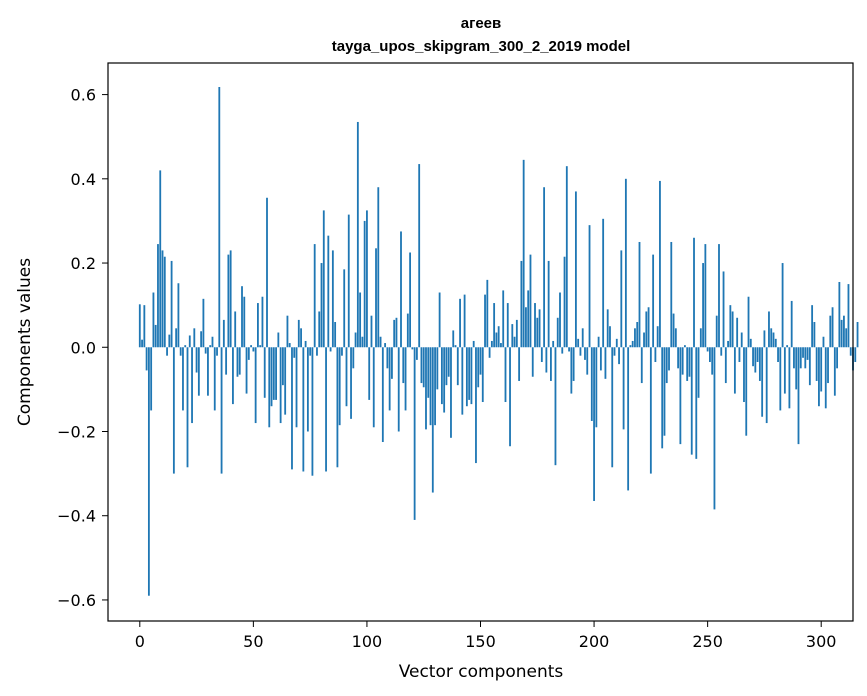 The width and height of the screenshot is (867, 696). I want to click on y-tick-label: 0.6, so click(83, 95).